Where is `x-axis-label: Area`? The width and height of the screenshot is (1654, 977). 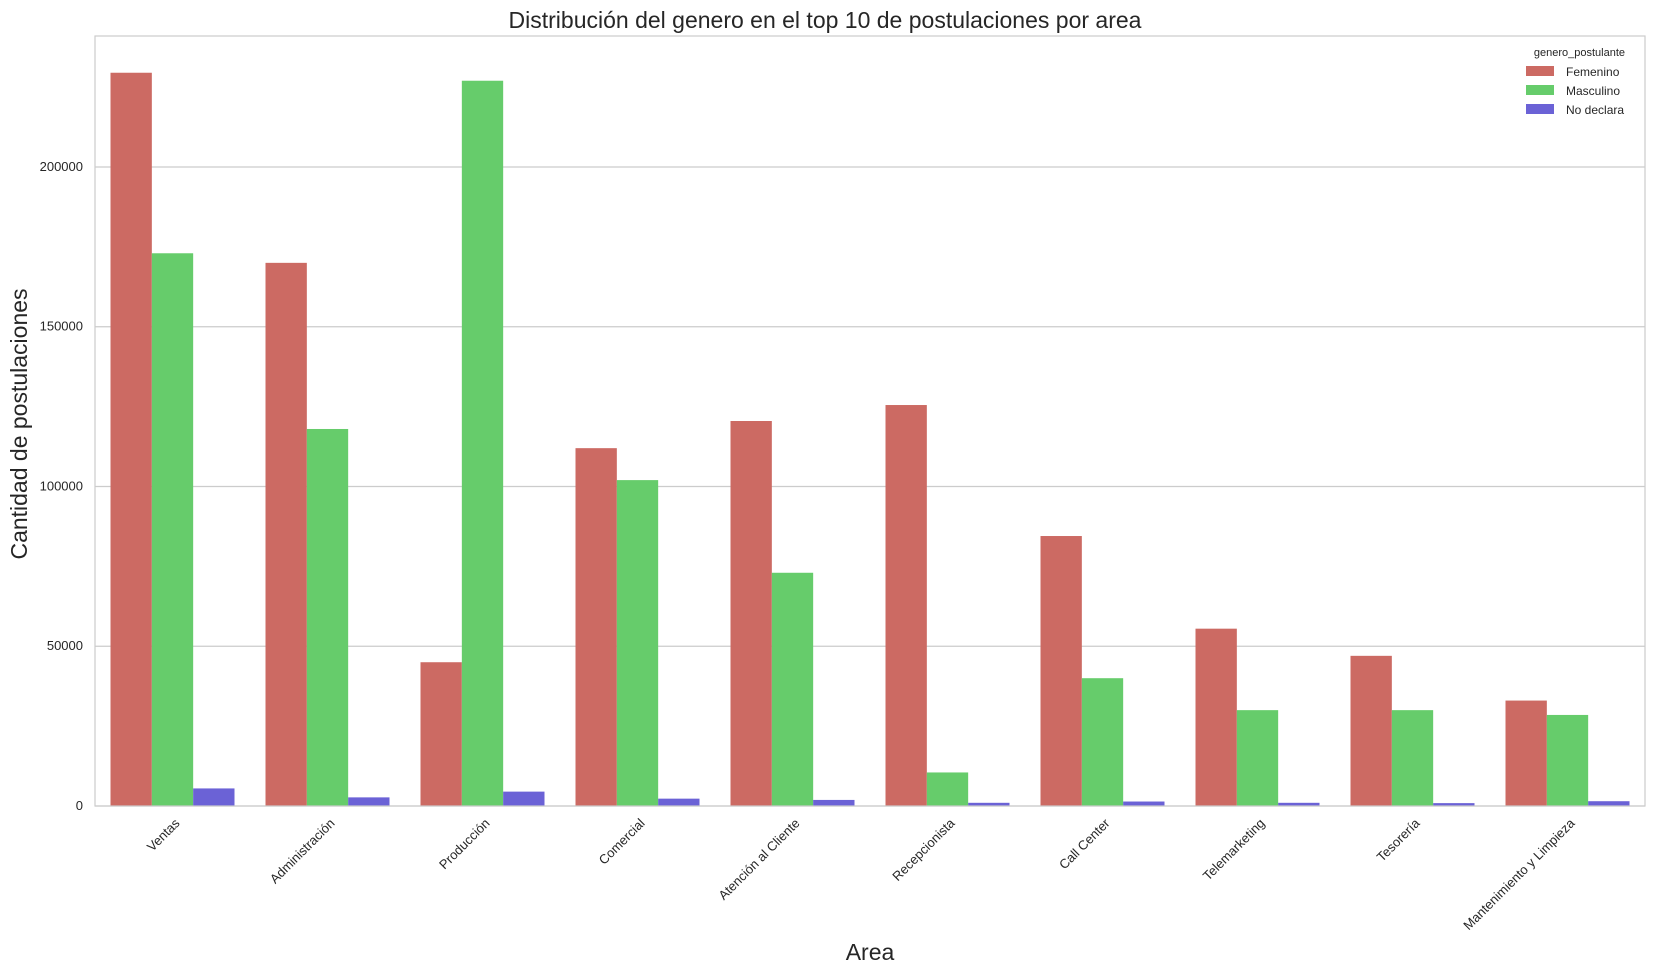
x-axis-label: Area is located at coordinates (870, 952).